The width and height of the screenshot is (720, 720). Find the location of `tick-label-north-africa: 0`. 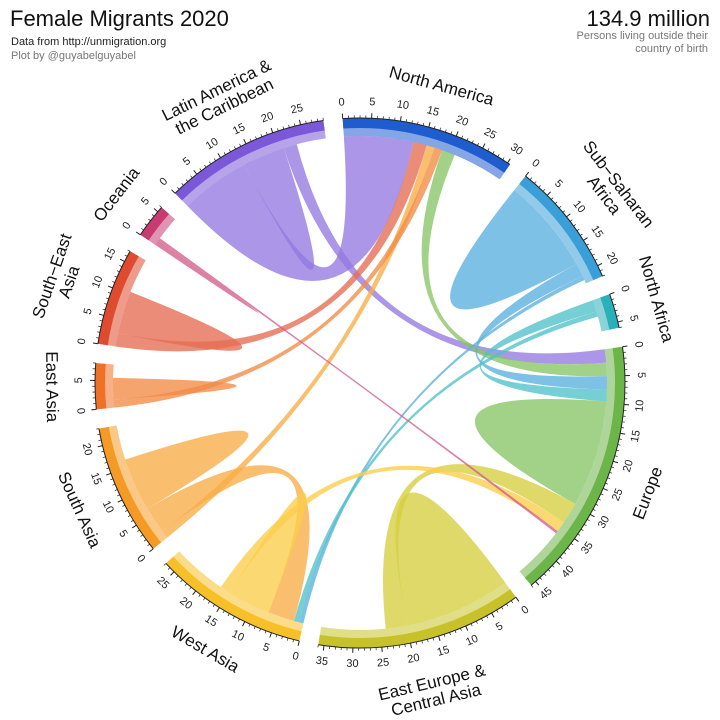

tick-label-north-africa: 0 is located at coordinates (624, 289).